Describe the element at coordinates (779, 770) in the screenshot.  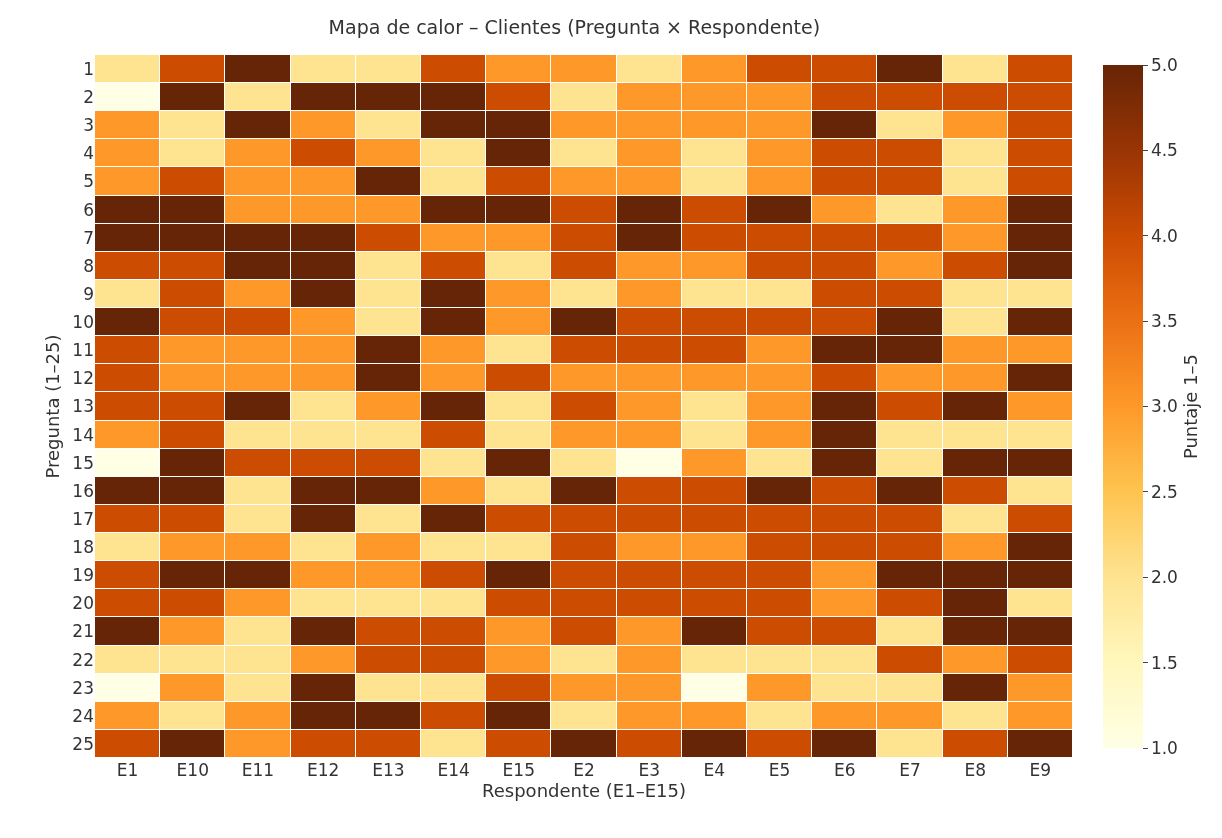
I see `x-tick-label: E5` at that location.